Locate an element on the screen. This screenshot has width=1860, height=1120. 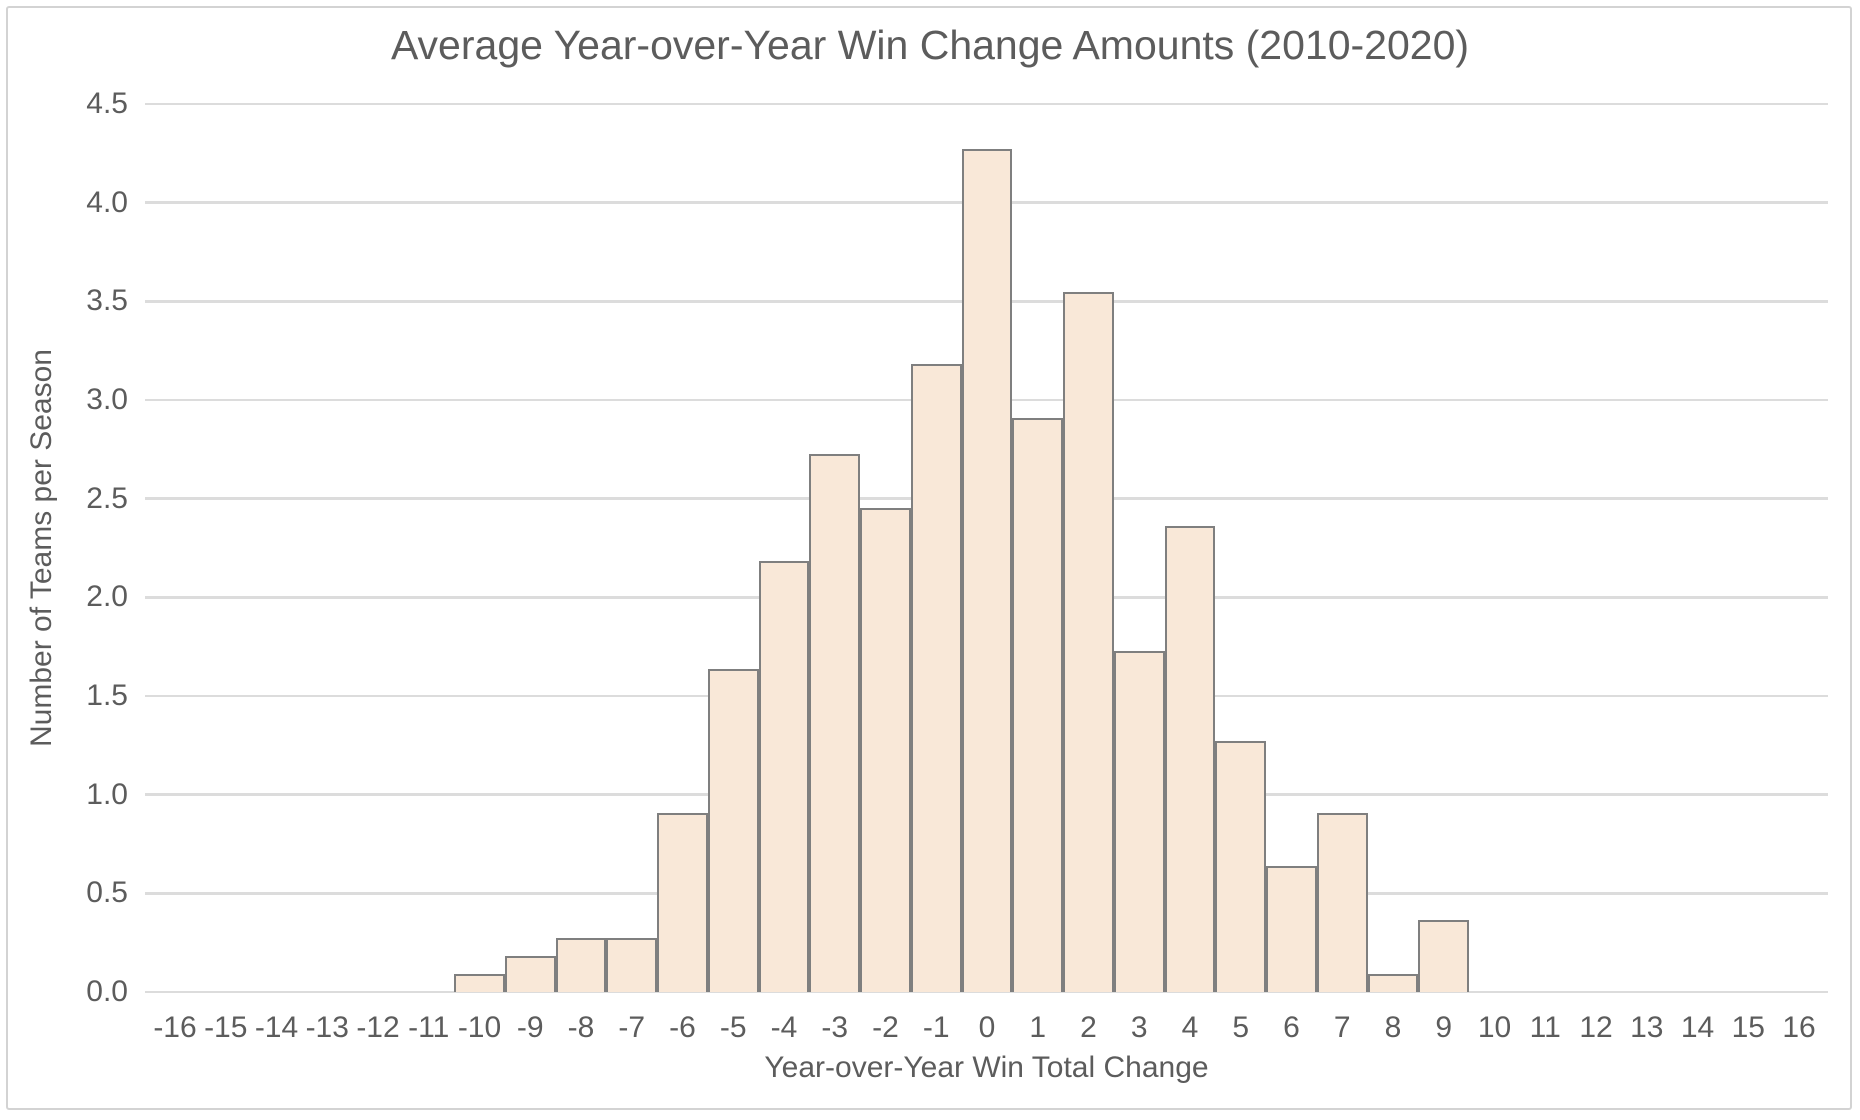
bar--2 is located at coordinates (885, 749).